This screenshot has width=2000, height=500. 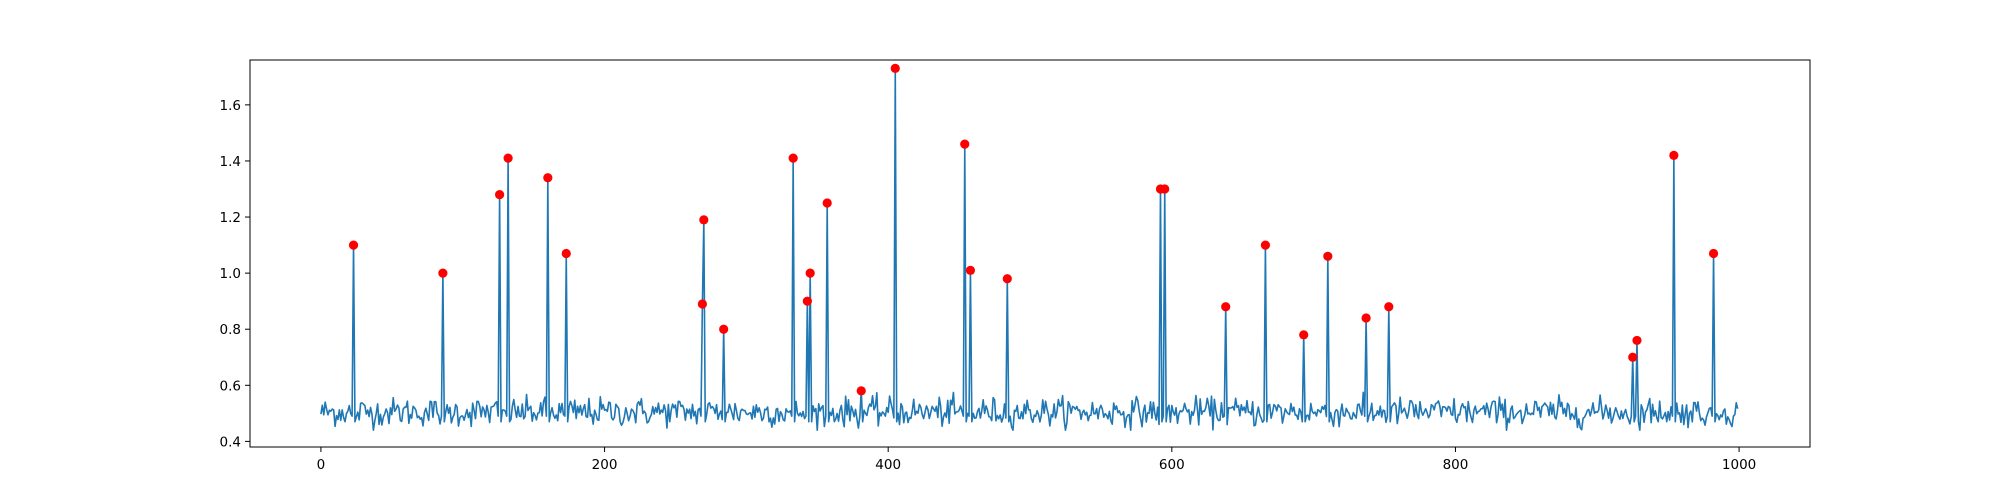 What do you see at coordinates (230, 274) in the screenshot?
I see `y-tick-label: 1.0` at bounding box center [230, 274].